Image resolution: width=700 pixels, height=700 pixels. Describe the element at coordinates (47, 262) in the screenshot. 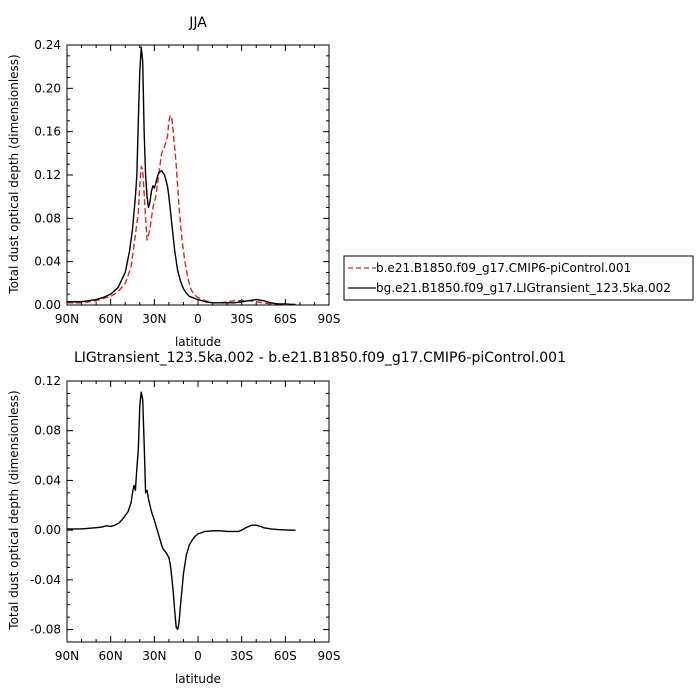

I see `top-y-tick-label: 0.04` at that location.